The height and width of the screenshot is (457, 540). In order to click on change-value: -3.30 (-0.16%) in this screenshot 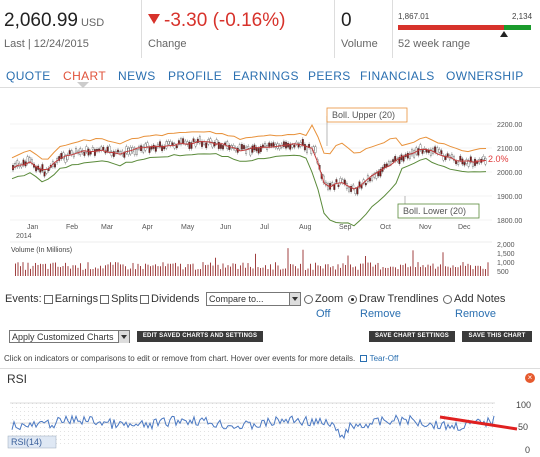, I will do `click(216, 21)`.